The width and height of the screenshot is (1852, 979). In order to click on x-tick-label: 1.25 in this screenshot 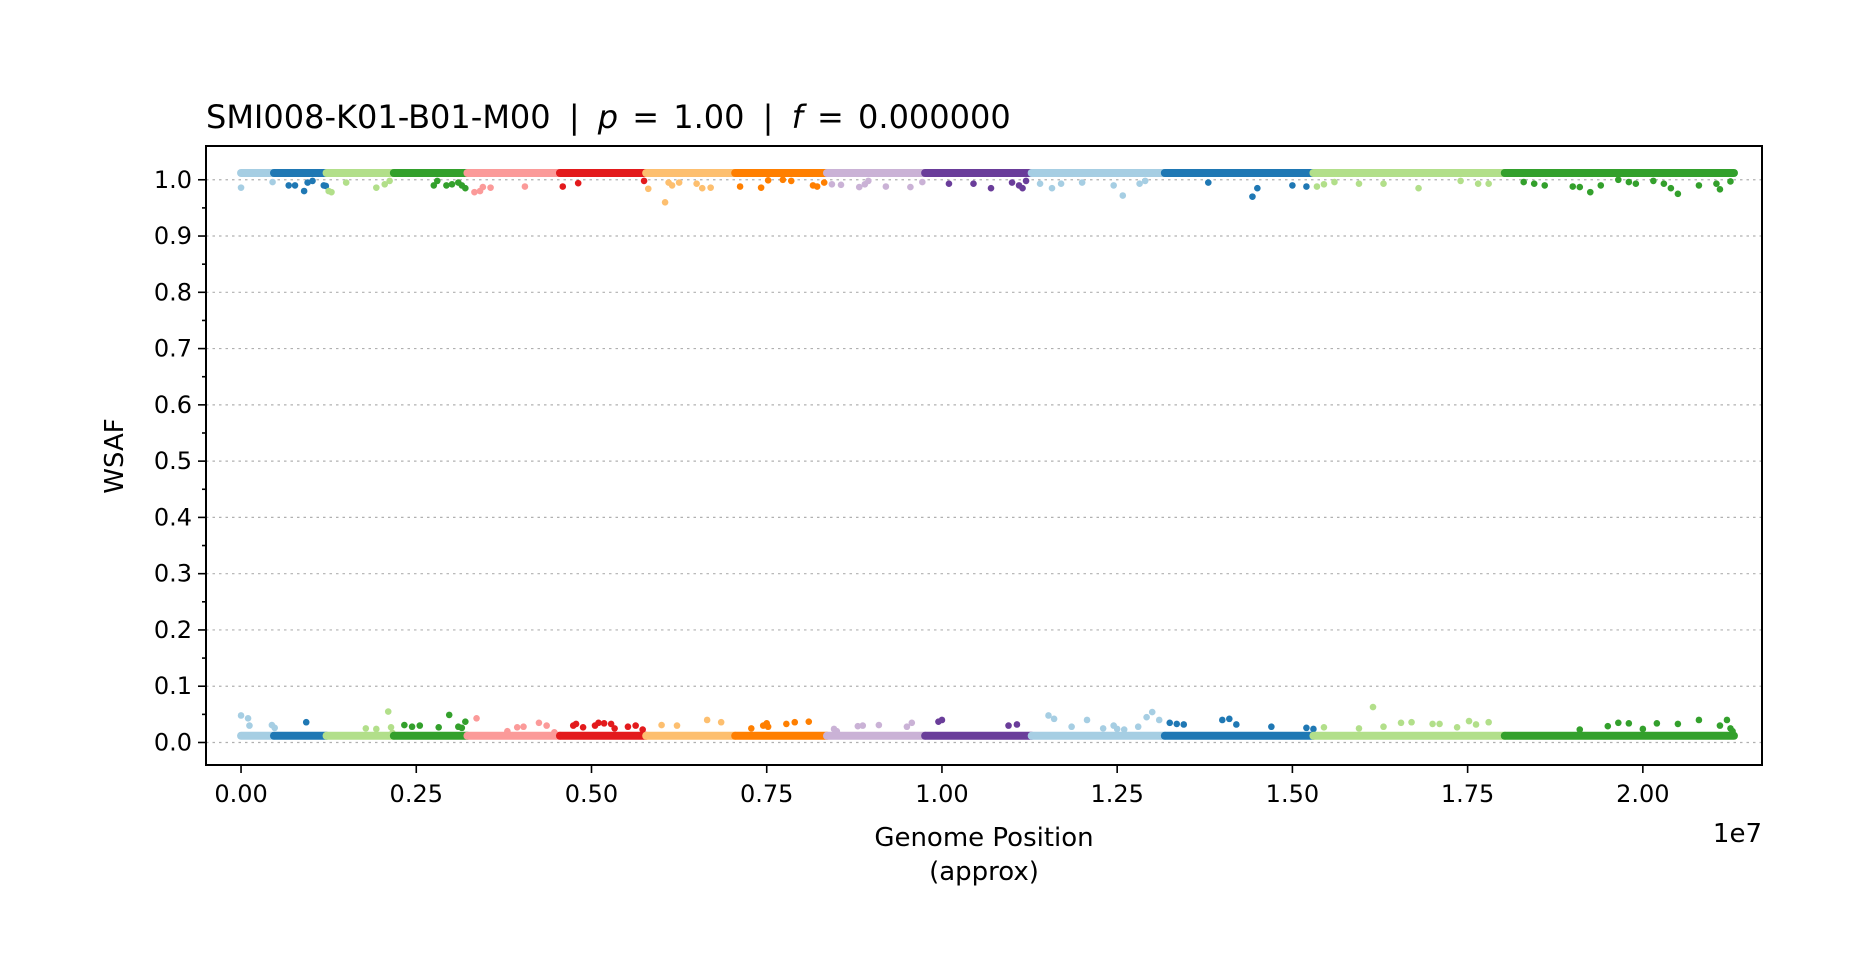, I will do `click(1116, 794)`.